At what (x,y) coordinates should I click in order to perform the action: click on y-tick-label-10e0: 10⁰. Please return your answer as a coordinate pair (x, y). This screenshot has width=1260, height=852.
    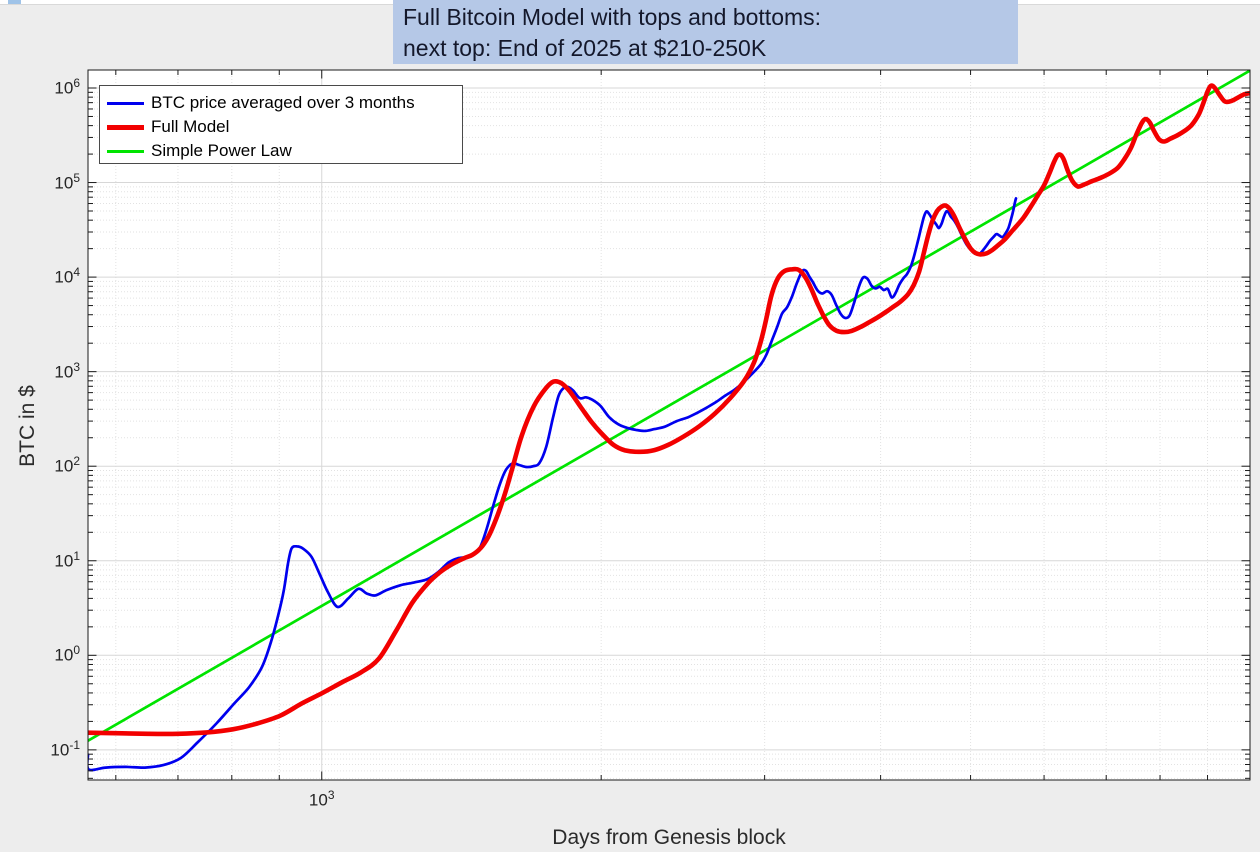
    Looking at the image, I should click on (67, 654).